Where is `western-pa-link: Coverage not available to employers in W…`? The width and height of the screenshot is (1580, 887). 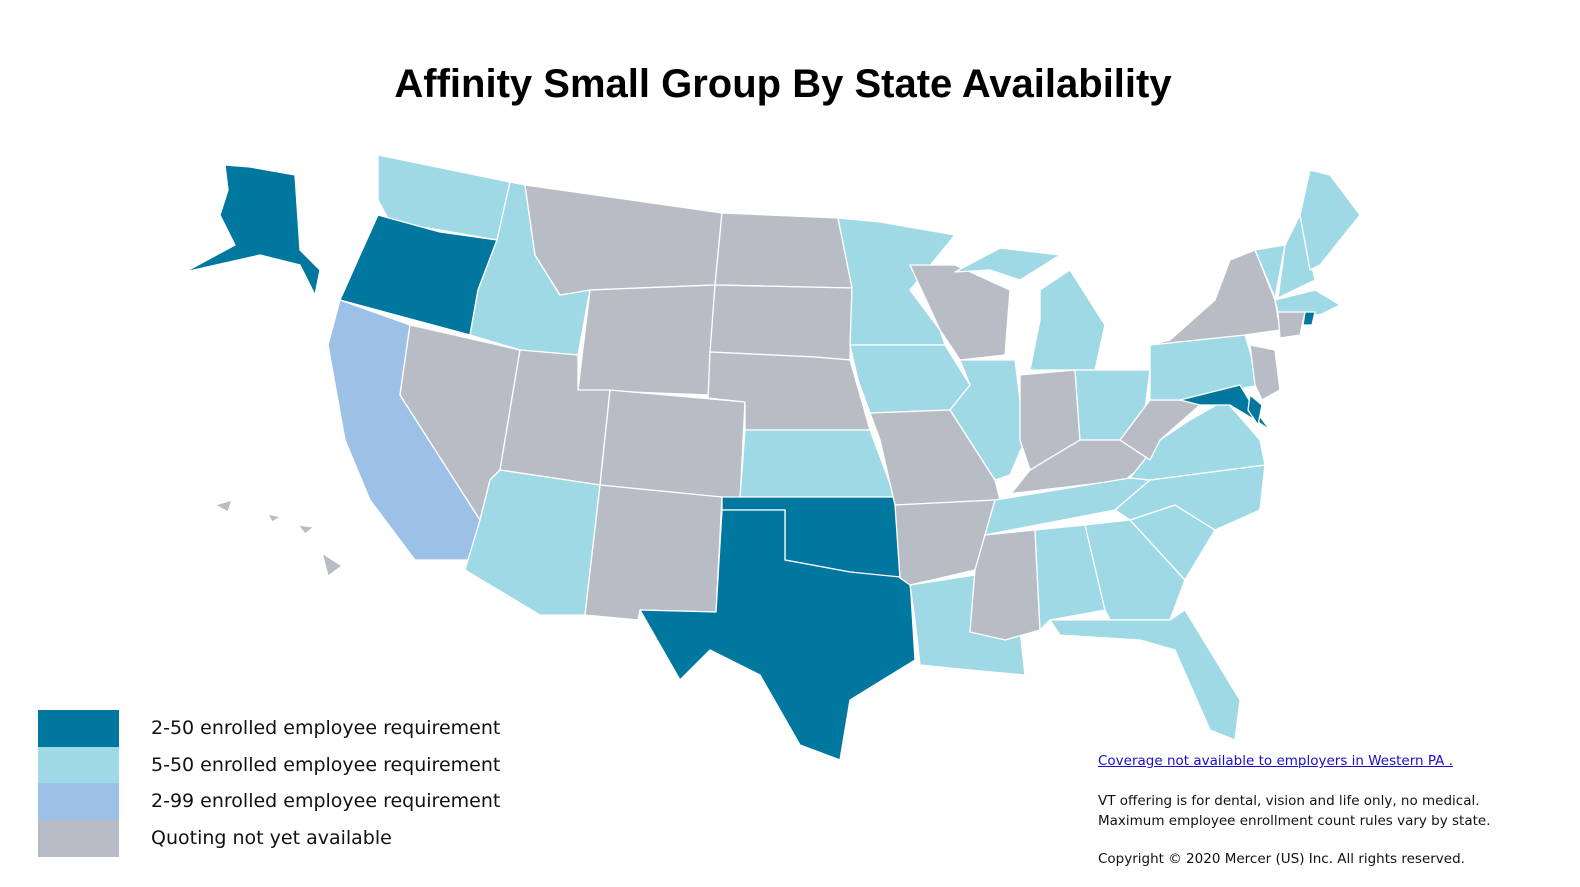
western-pa-link: Coverage not available to employers in W… is located at coordinates (1275, 761).